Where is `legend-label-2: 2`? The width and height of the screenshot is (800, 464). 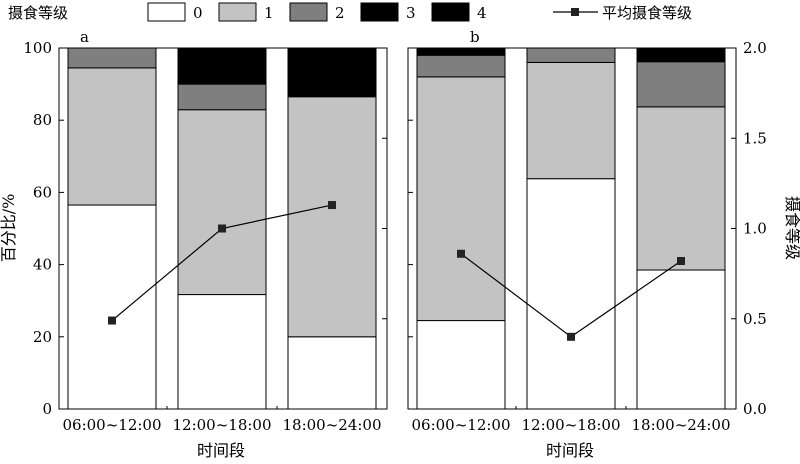
legend-label-2: 2 is located at coordinates (340, 13).